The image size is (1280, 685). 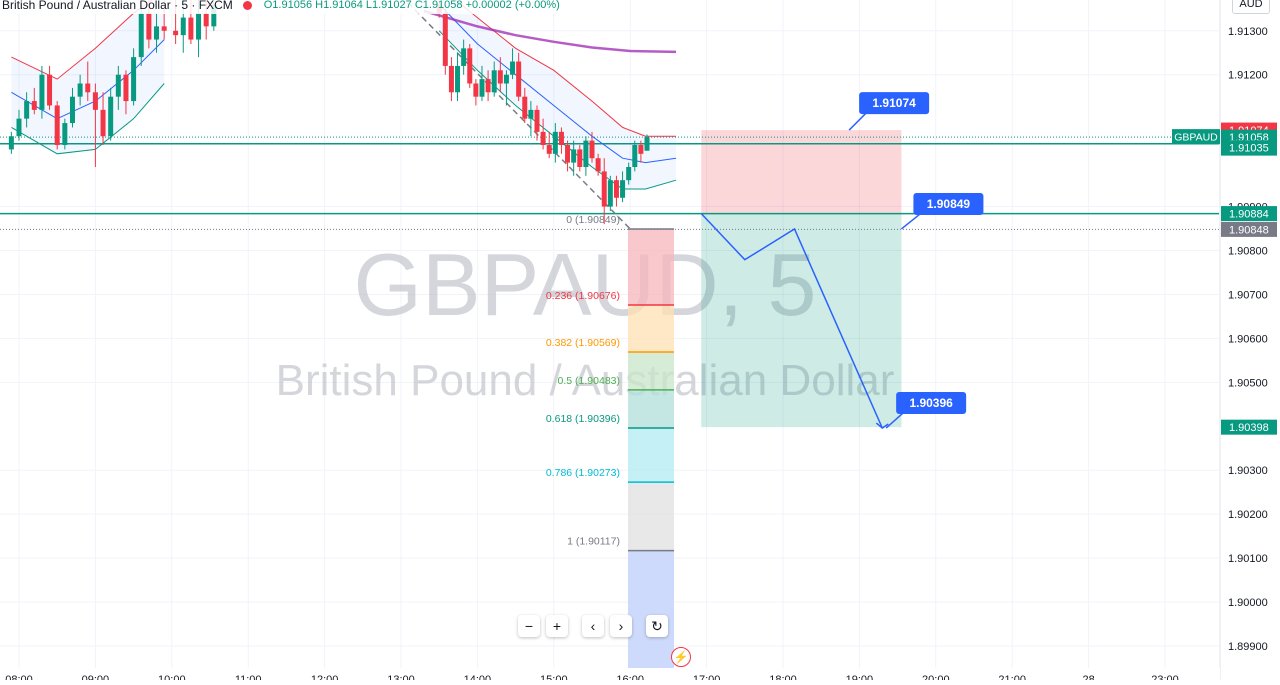 I want to click on scroll-left-button: ‹, so click(x=593, y=626).